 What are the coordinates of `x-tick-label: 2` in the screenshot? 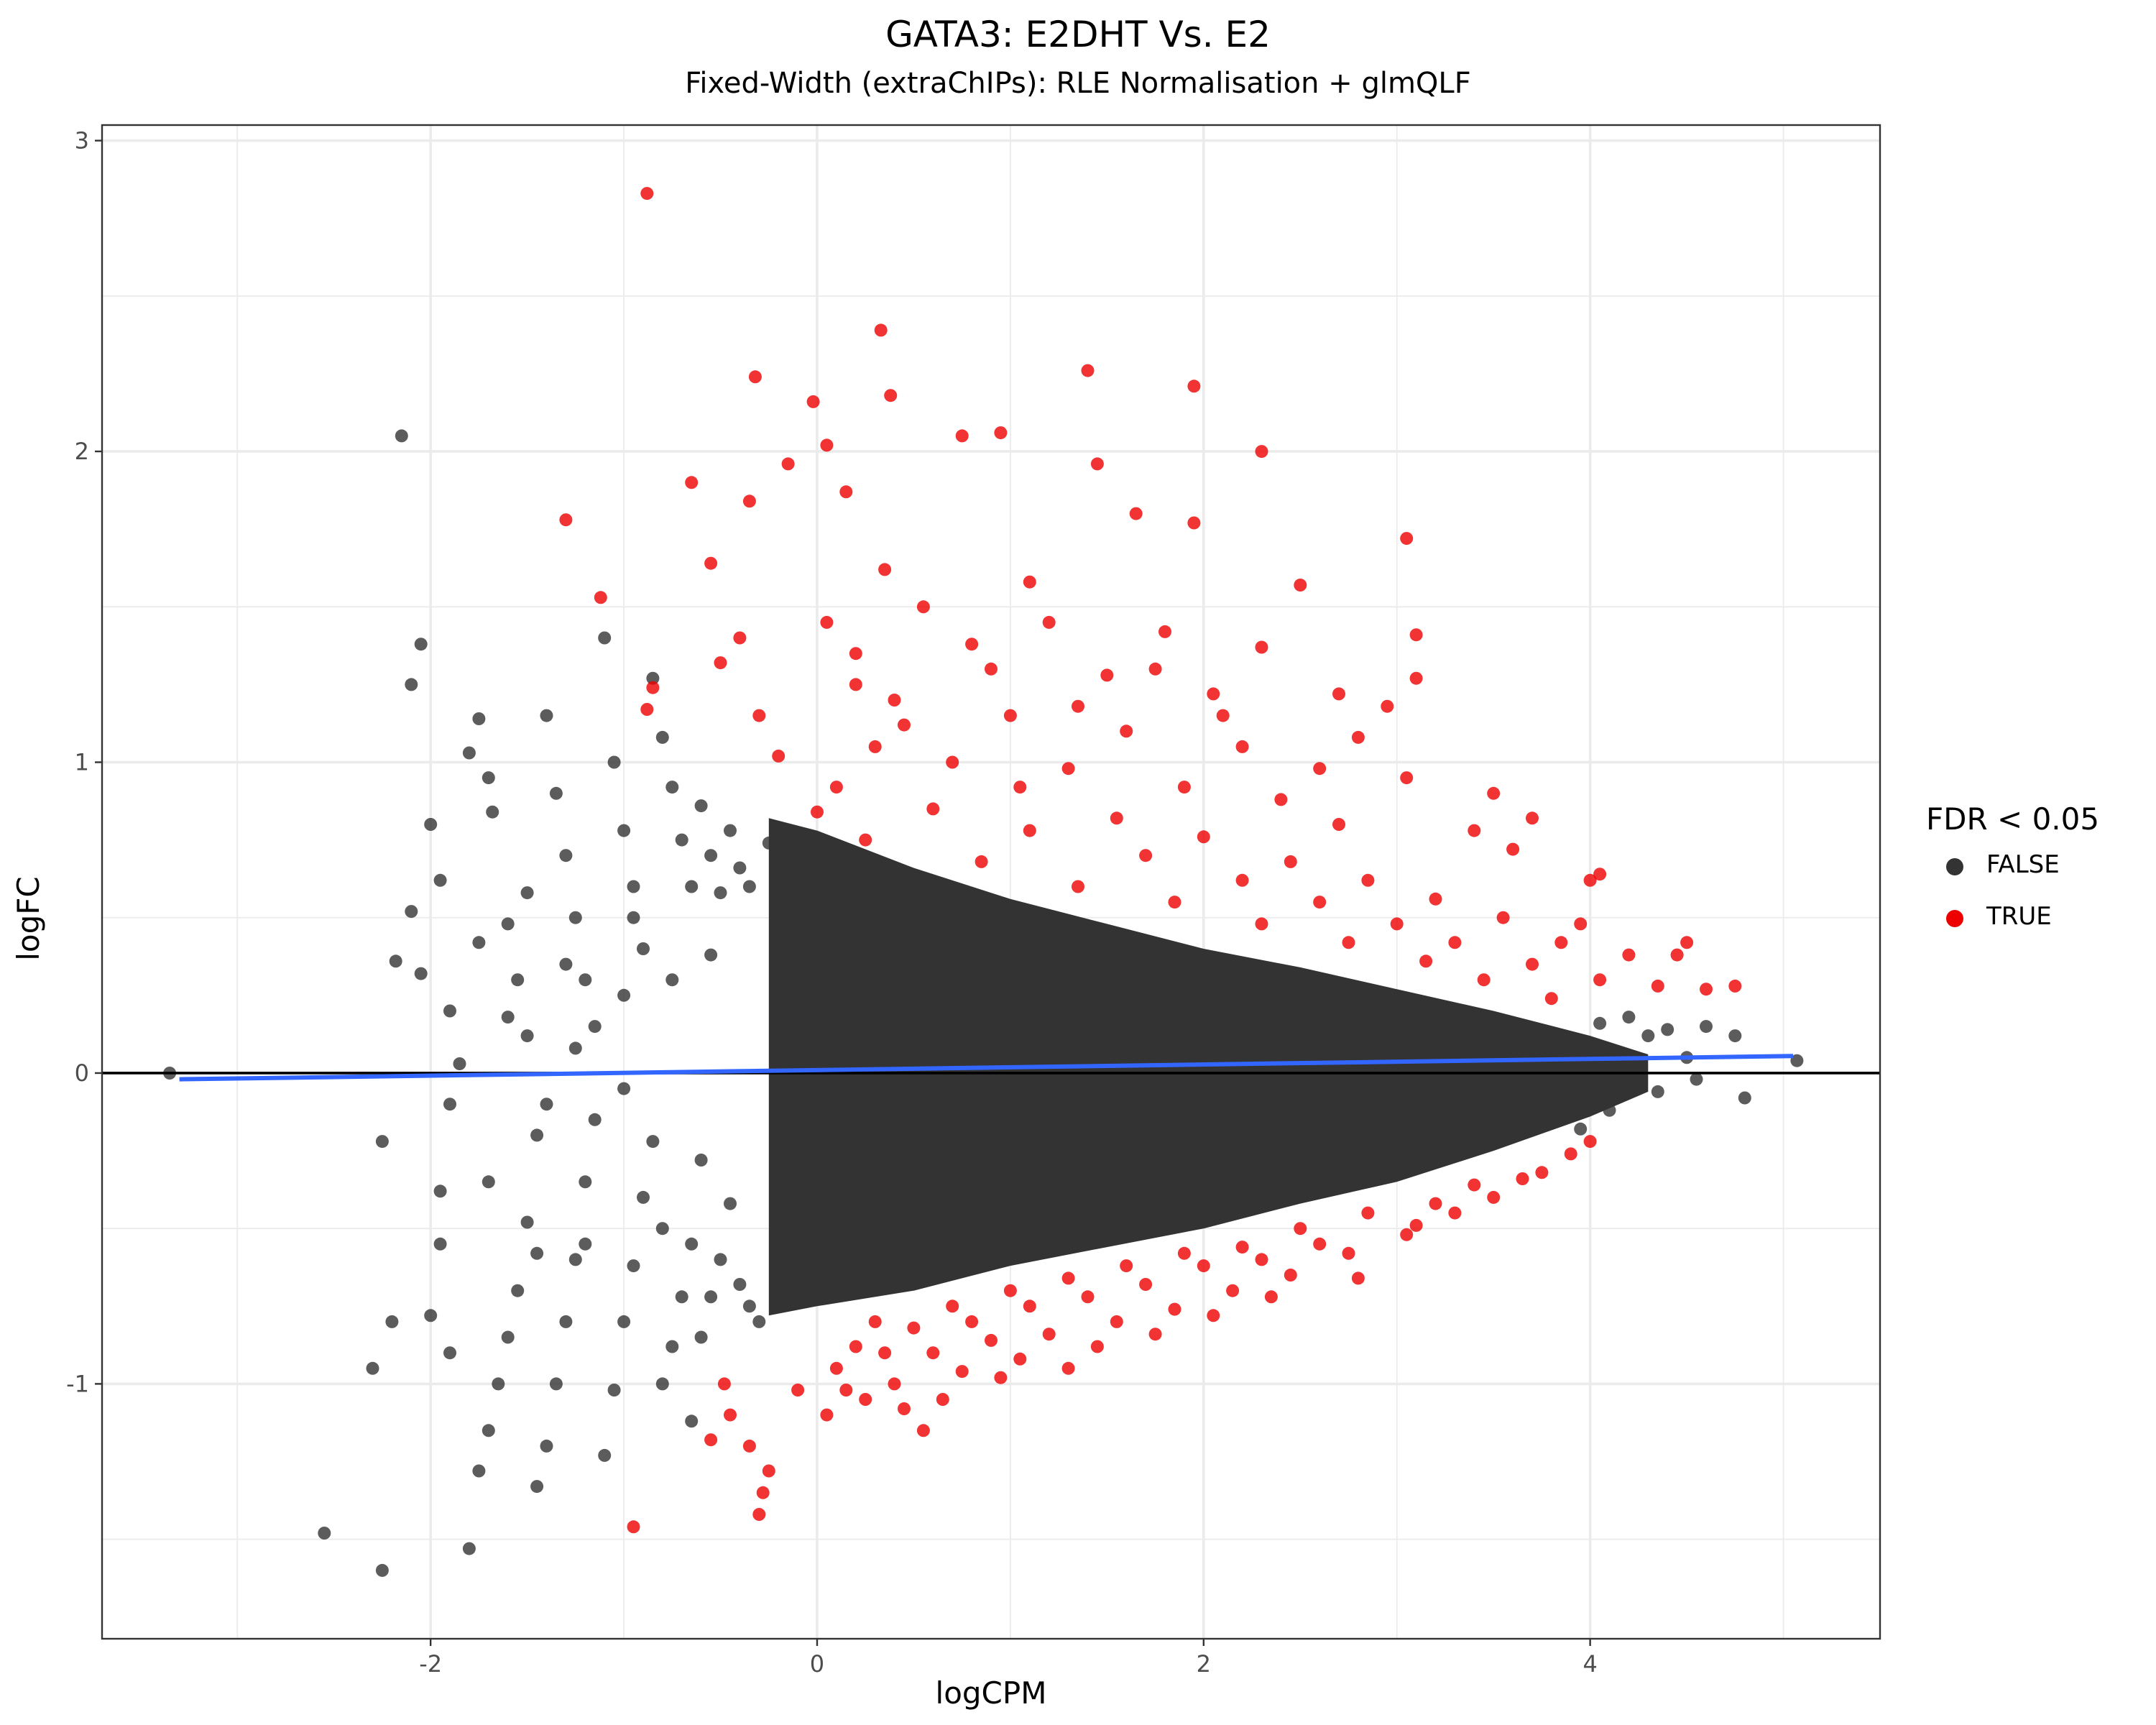 It's located at (1204, 1664).